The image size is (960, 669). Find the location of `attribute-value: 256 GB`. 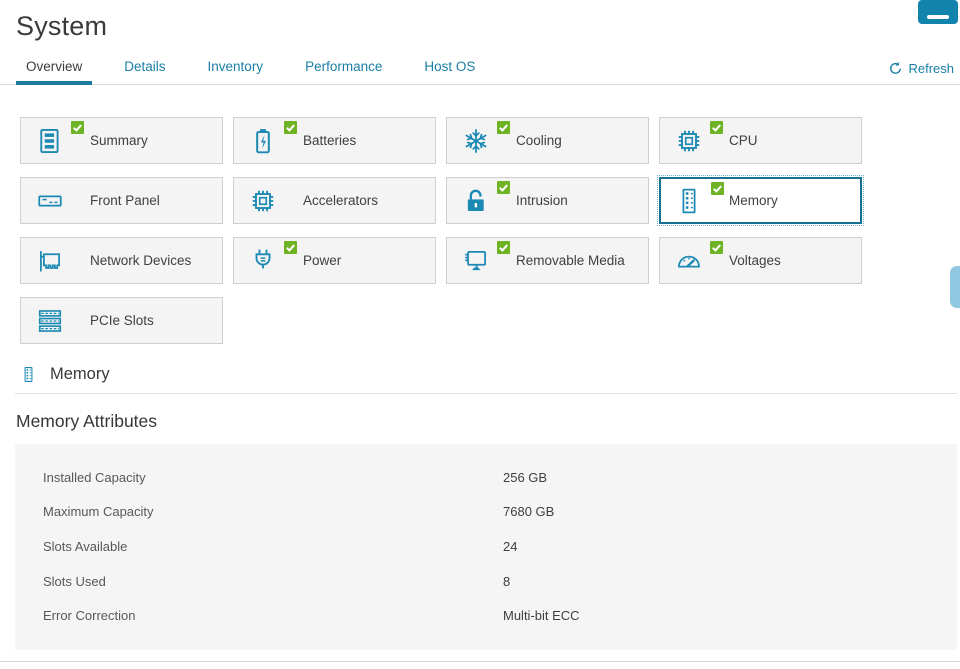

attribute-value: 256 GB is located at coordinates (525, 477).